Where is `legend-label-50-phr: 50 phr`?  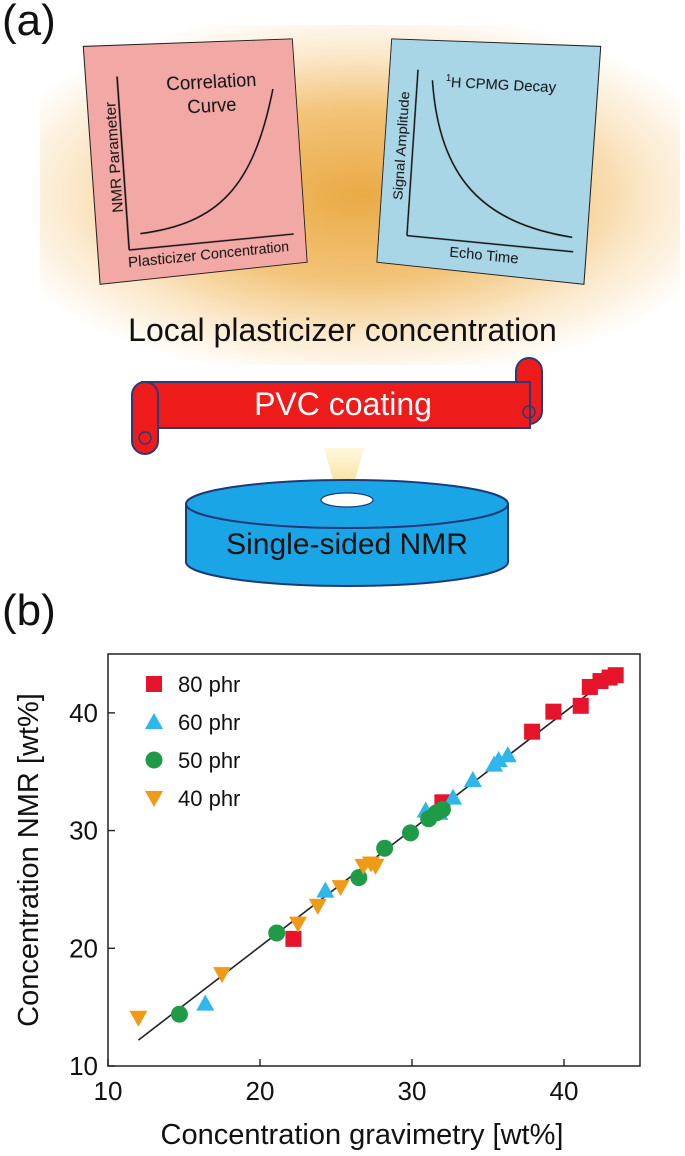 legend-label-50-phr: 50 phr is located at coordinates (209, 760).